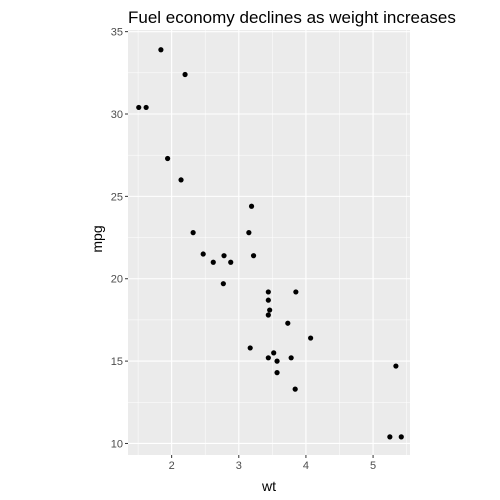  I want to click on x-tick-label: 5, so click(373, 466).